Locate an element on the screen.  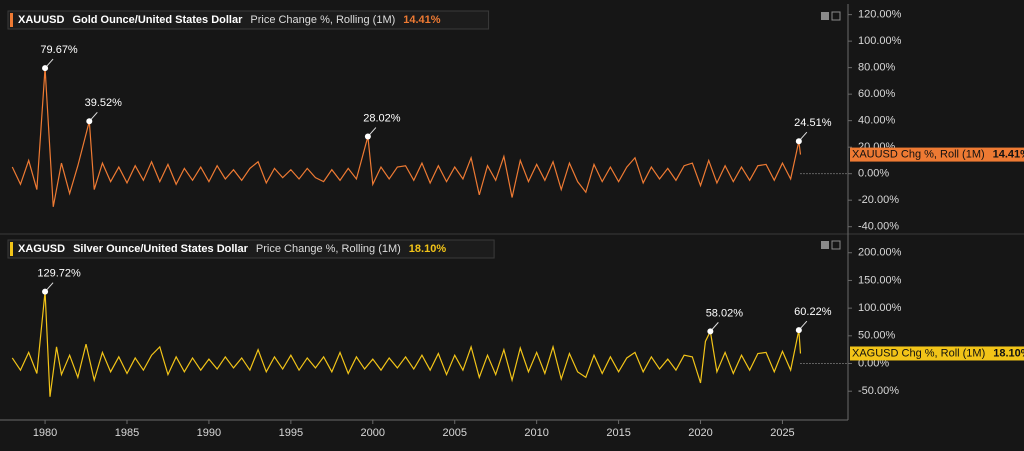
legend-name: Gold Ounce/United States Dollar is located at coordinates (157, 20).